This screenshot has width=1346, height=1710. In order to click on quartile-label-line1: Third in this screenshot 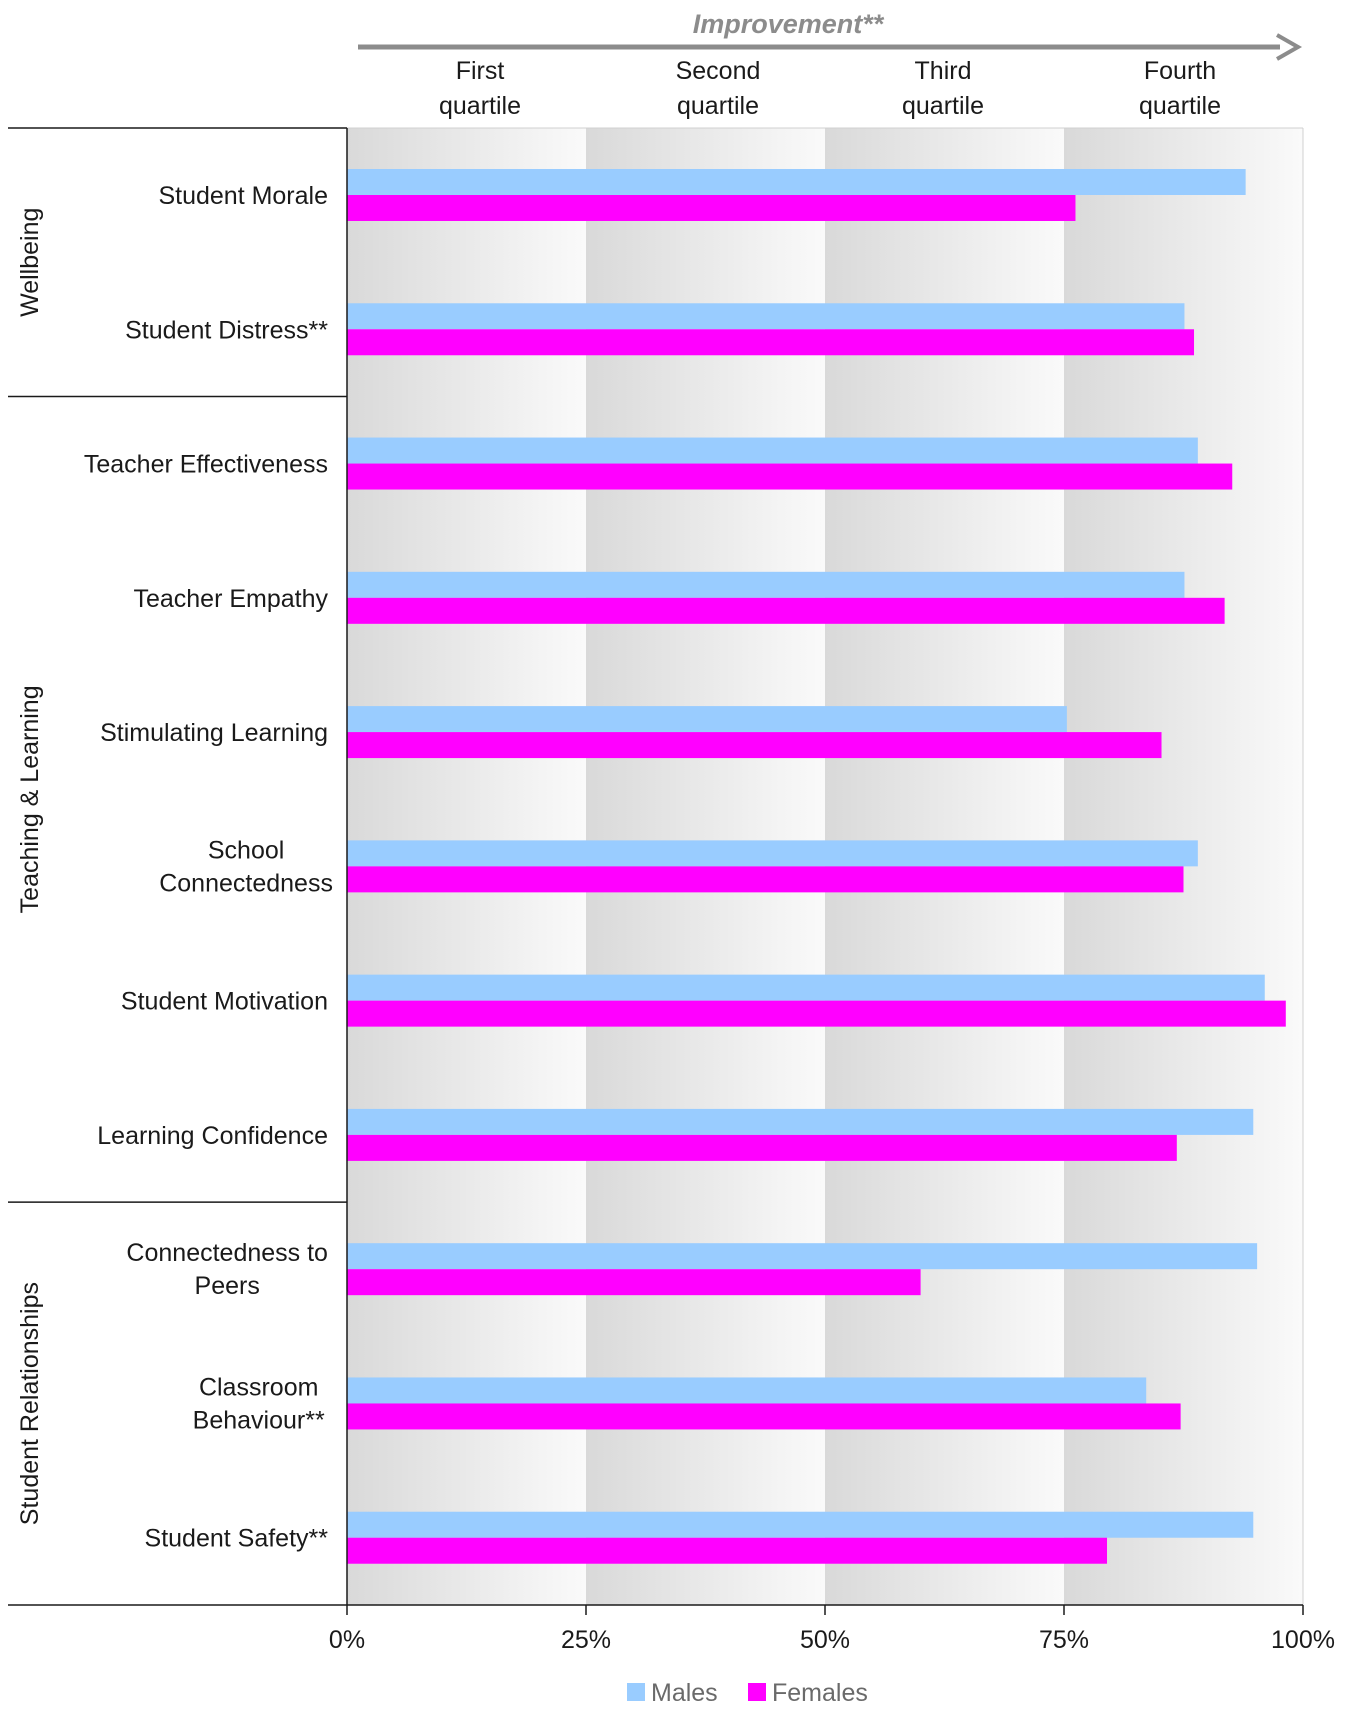, I will do `click(943, 71)`.